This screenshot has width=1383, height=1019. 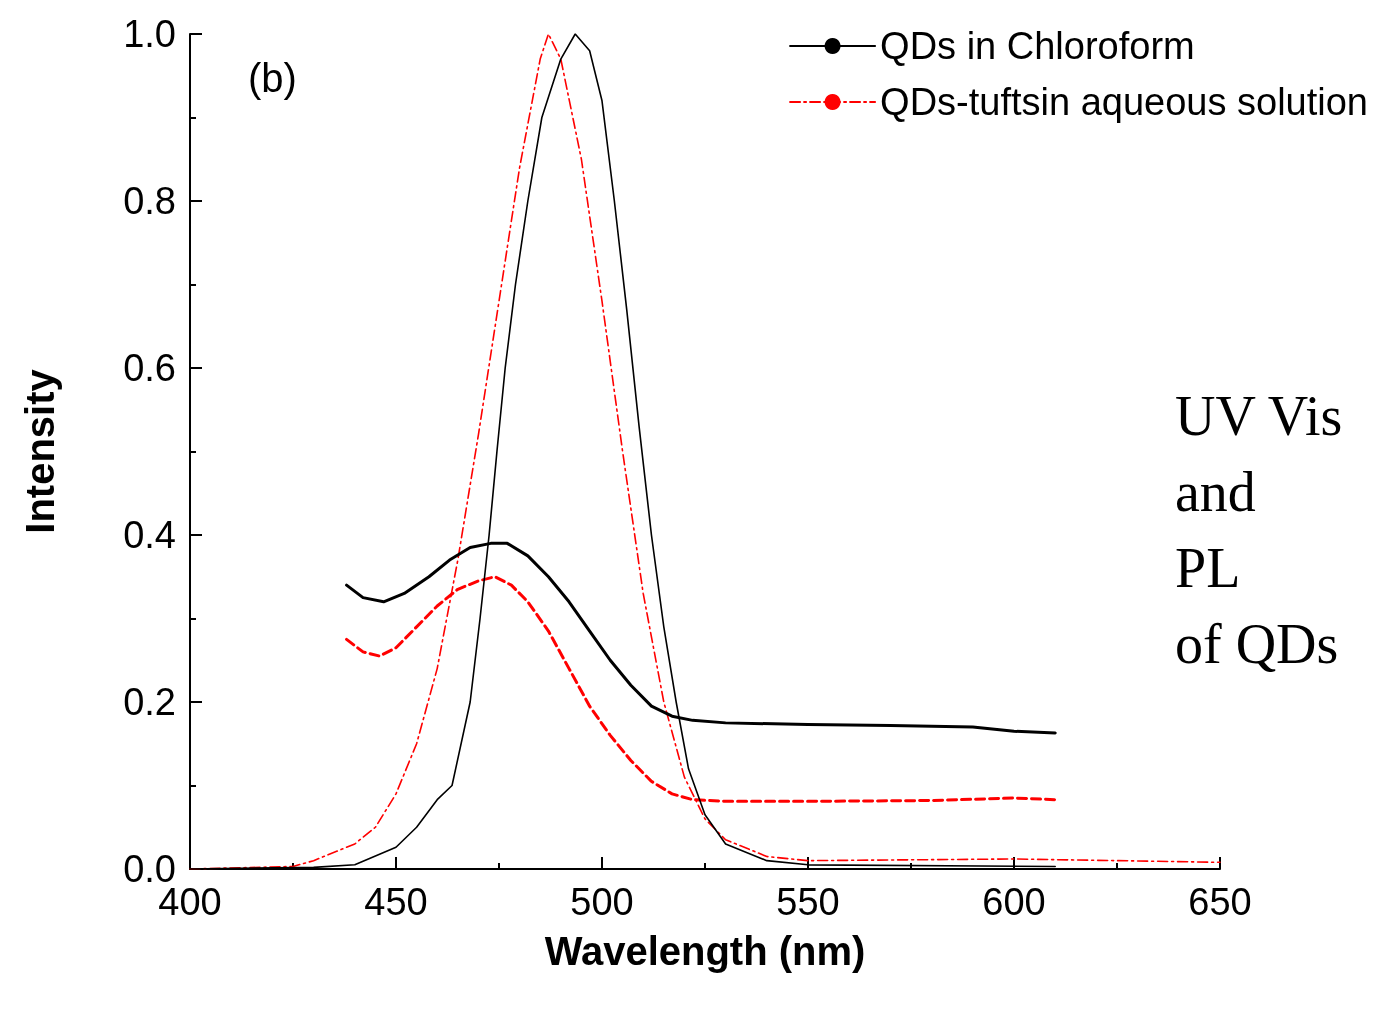 I want to click on x-axis-title: Wavelength (nm), so click(x=705, y=951).